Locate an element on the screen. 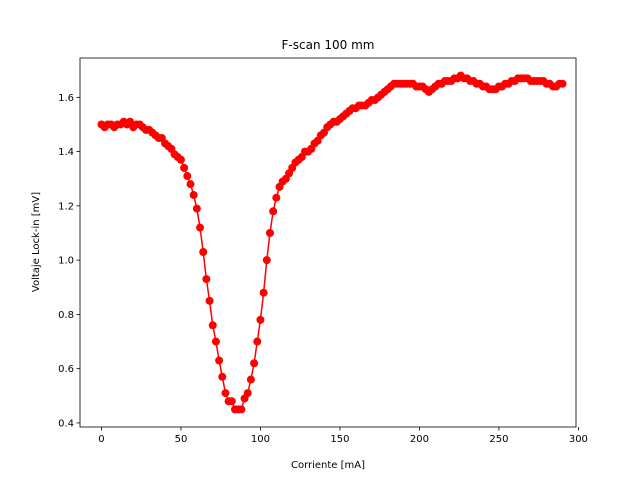 The width and height of the screenshot is (640, 480). y-tick-label: 0.4 is located at coordinates (66, 423).